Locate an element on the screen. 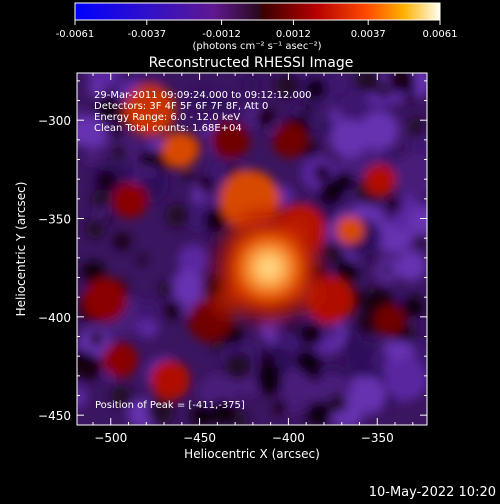  annotation-line: Energy Range: 6.0 - 12.0 keV is located at coordinates (167, 117).